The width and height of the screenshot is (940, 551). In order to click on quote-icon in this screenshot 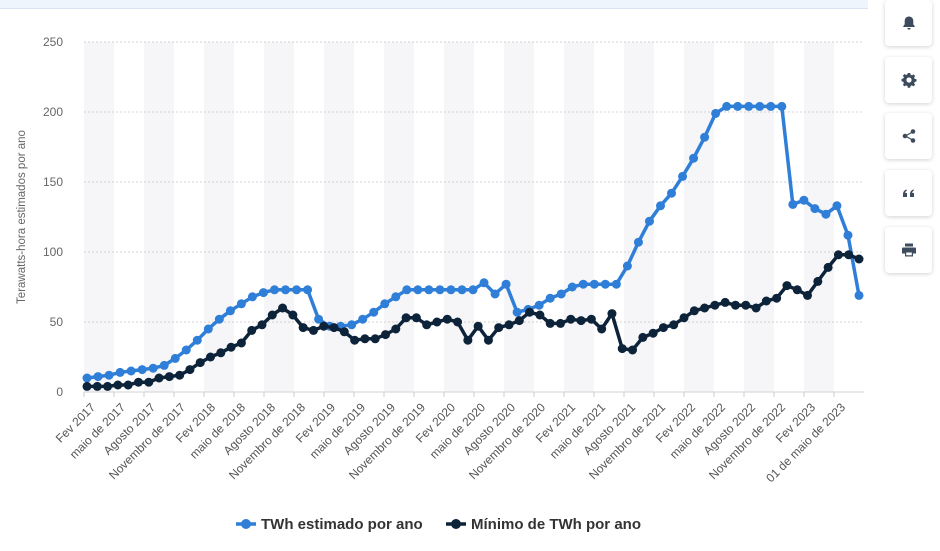, I will do `click(908, 193)`.